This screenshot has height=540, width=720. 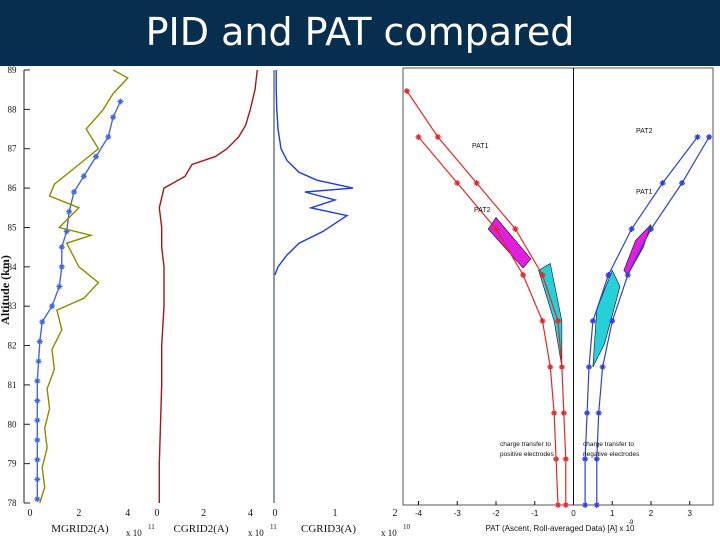 What do you see at coordinates (13, 424) in the screenshot?
I see `y-tick-label: 80` at bounding box center [13, 424].